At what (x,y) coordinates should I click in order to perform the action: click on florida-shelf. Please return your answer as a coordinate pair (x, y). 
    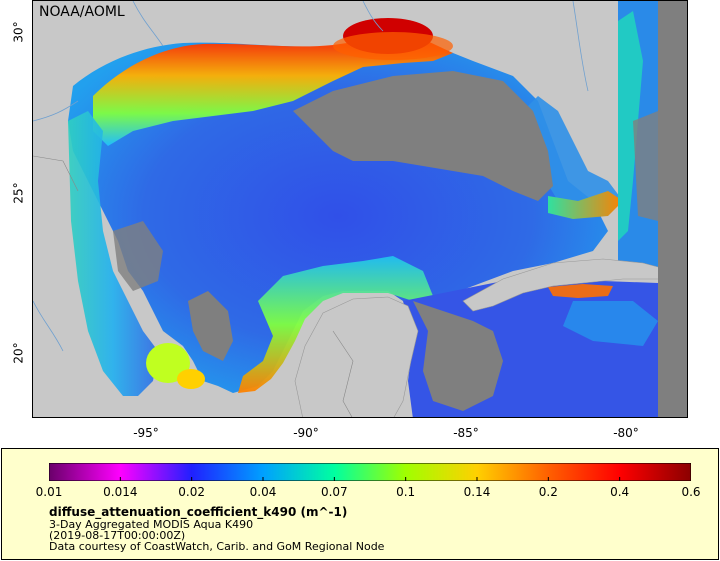
    Looking at the image, I should click on (573, 156).